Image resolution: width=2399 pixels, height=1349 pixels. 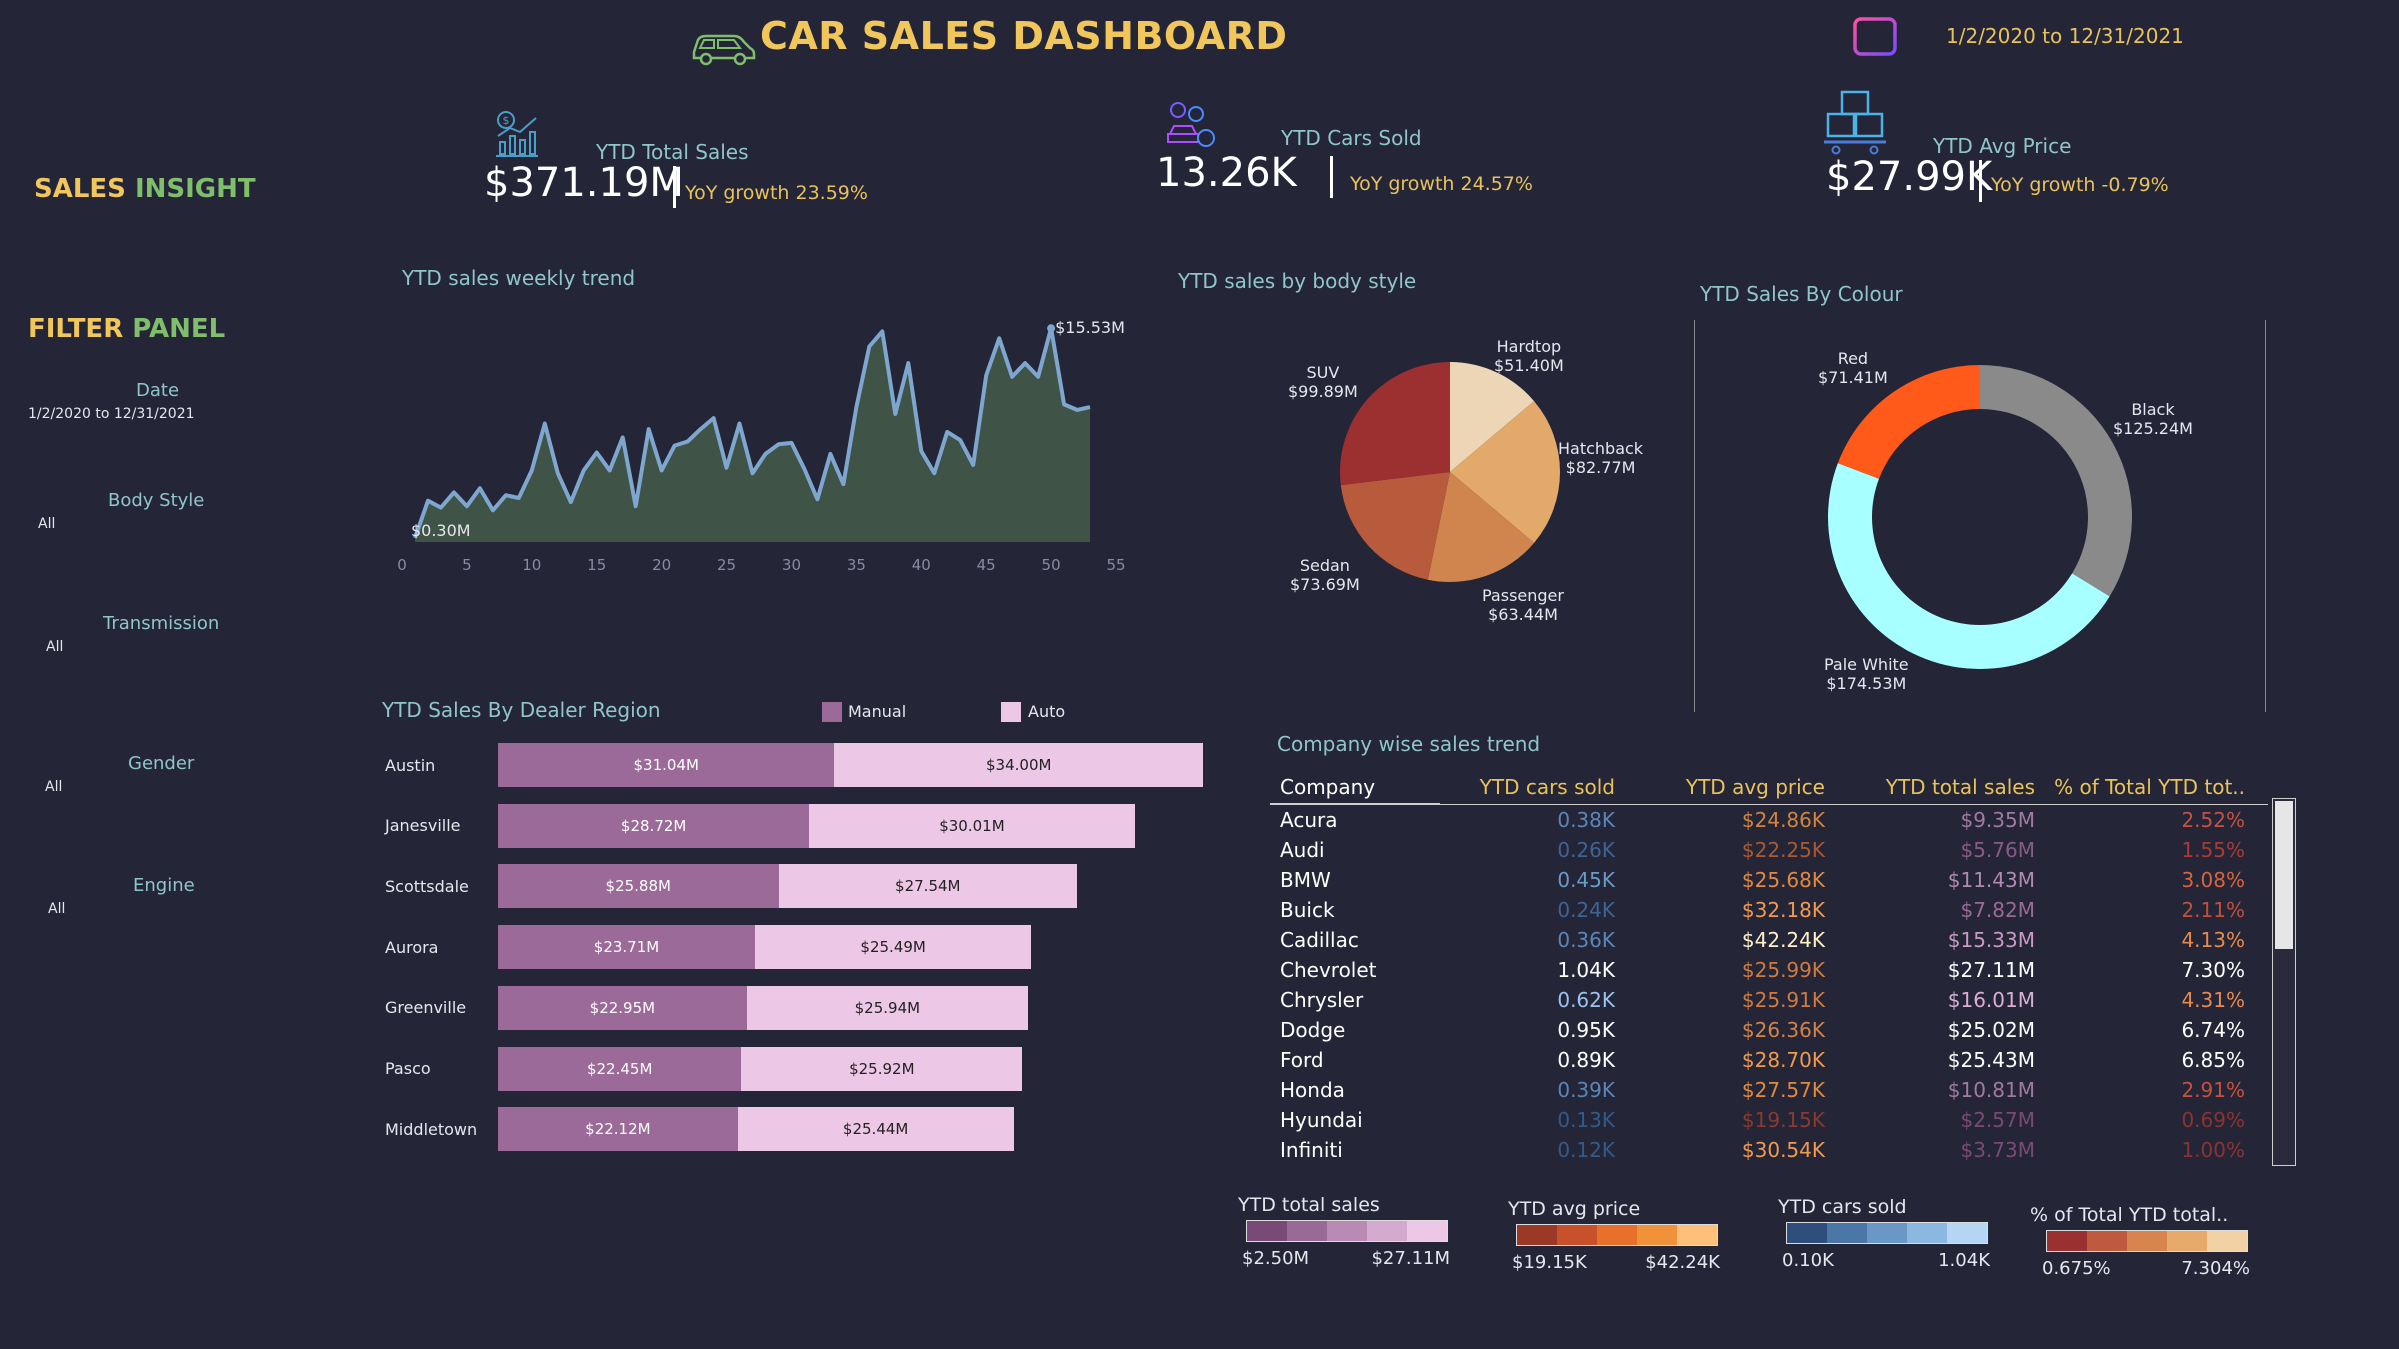 What do you see at coordinates (2284, 875) in the screenshot?
I see `table-scrollbar-thumb` at bounding box center [2284, 875].